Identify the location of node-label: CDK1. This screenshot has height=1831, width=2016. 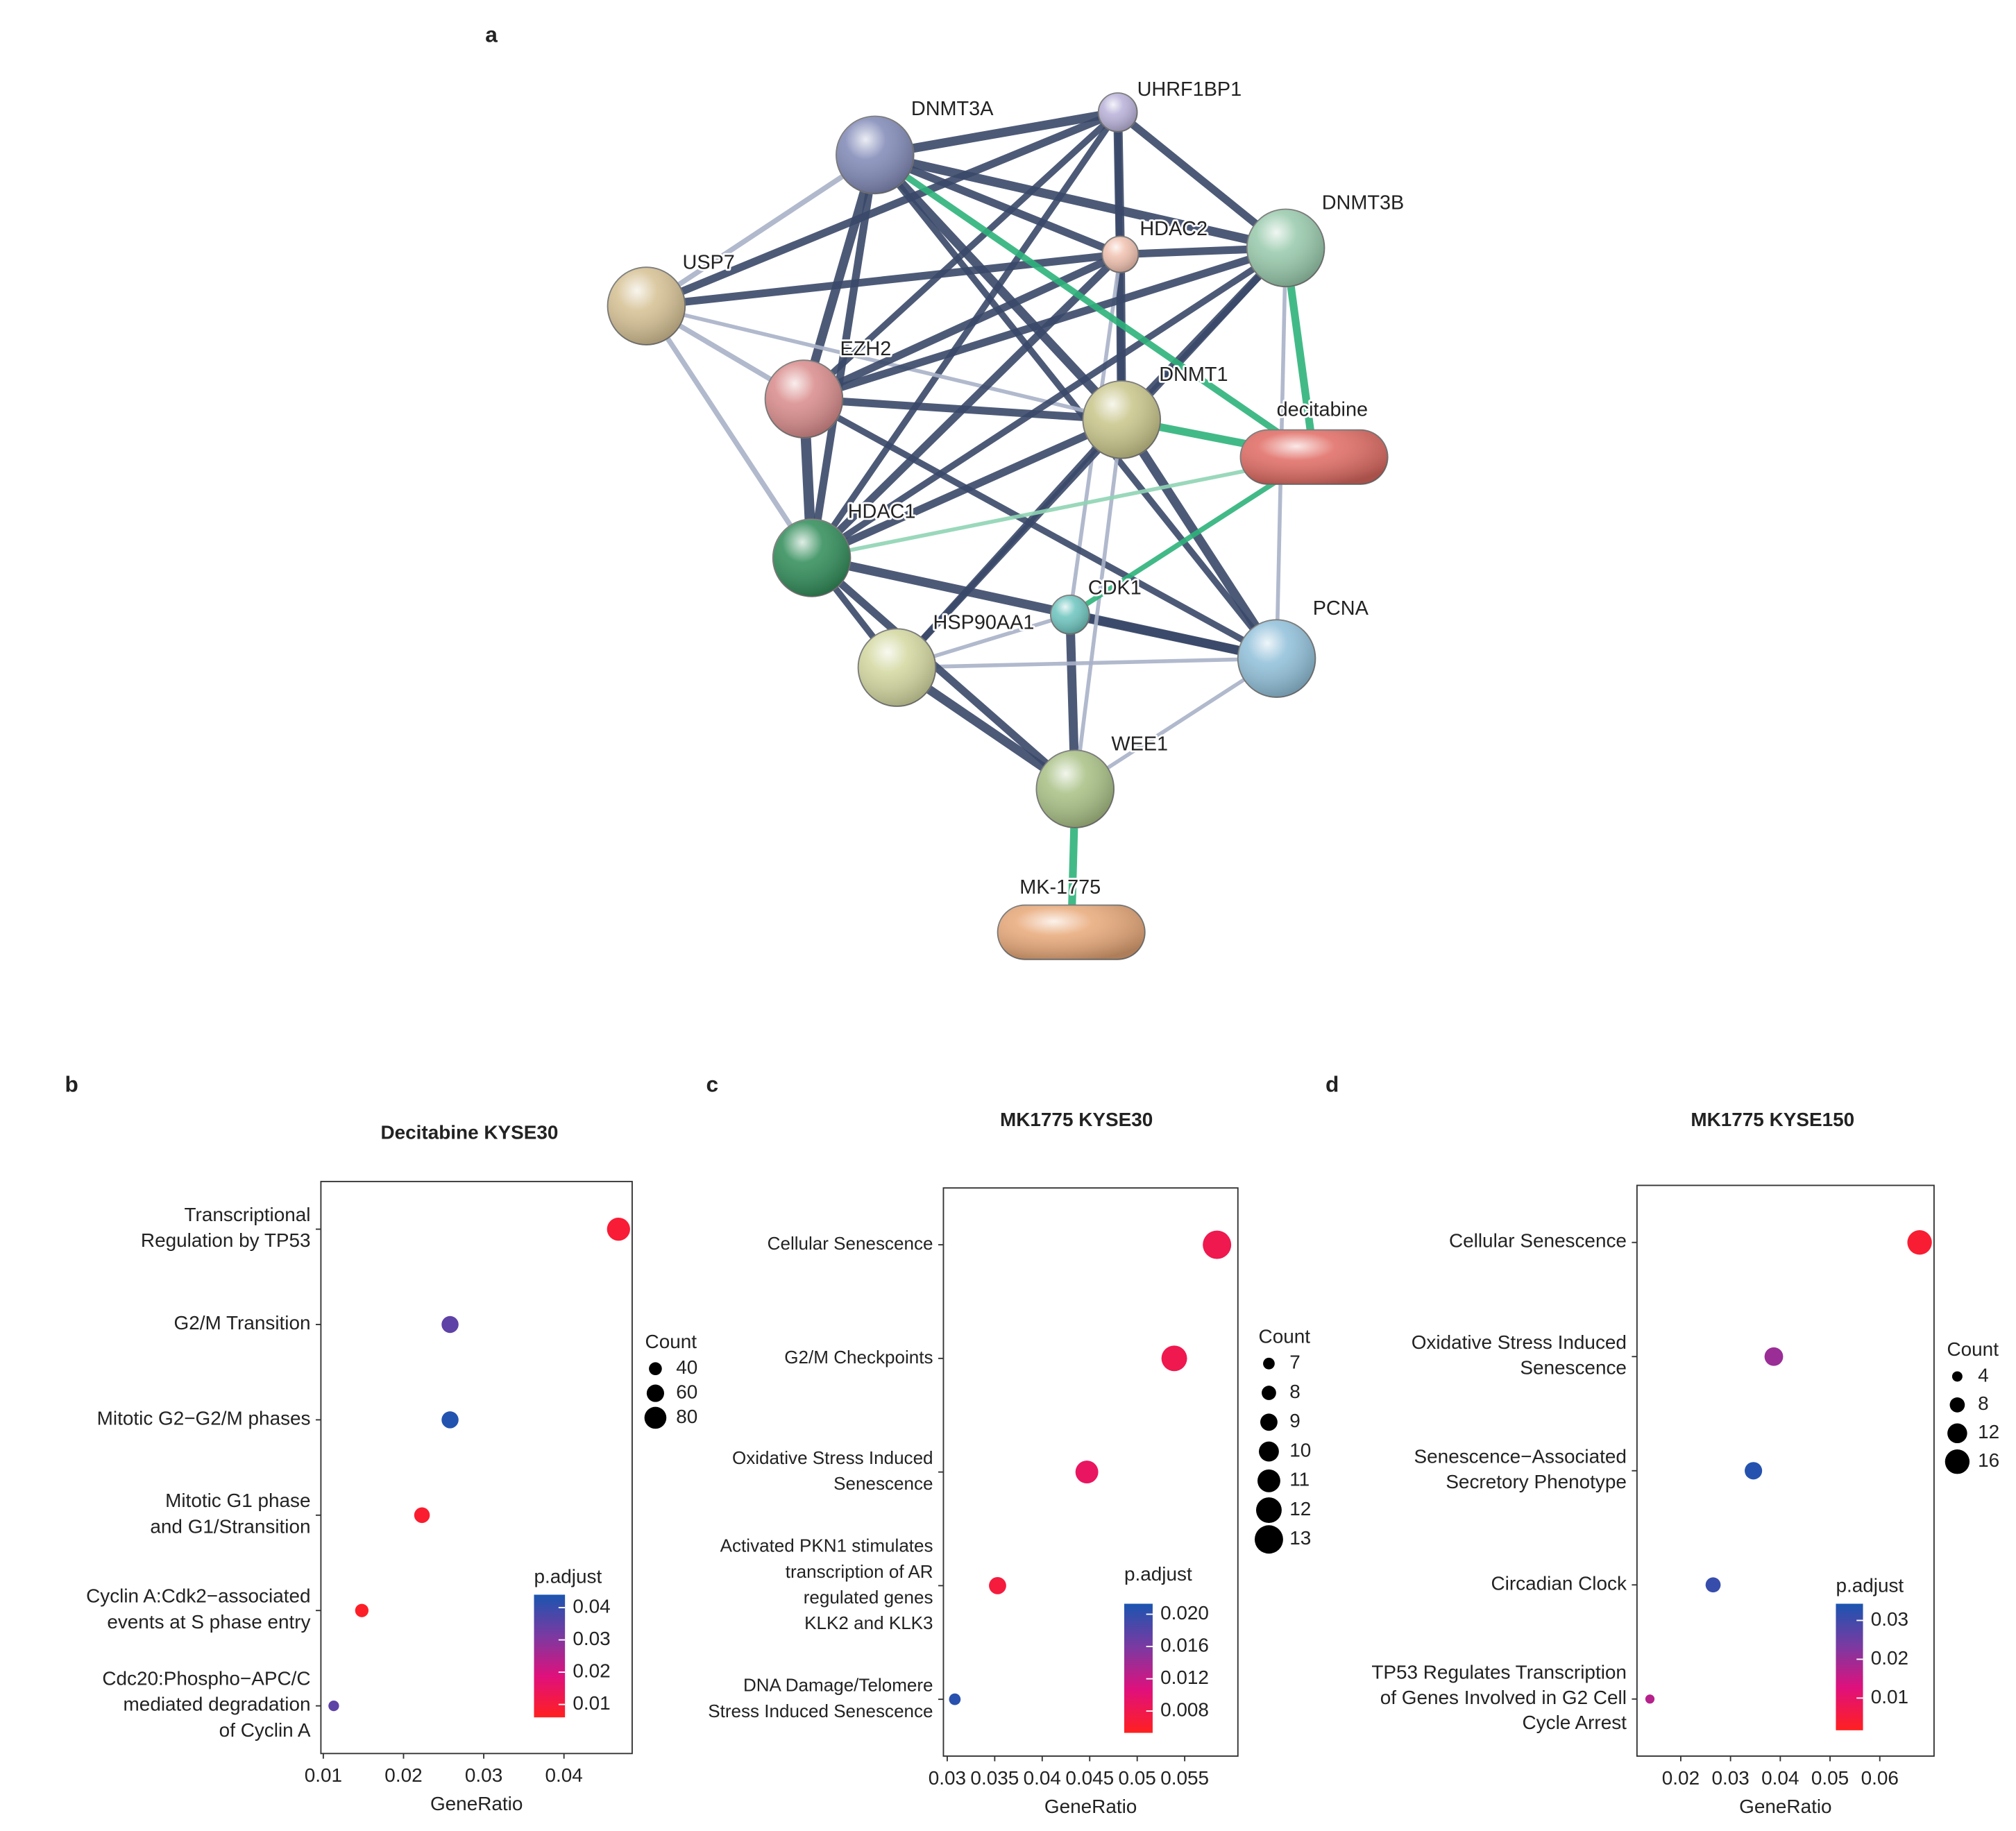
(1115, 588).